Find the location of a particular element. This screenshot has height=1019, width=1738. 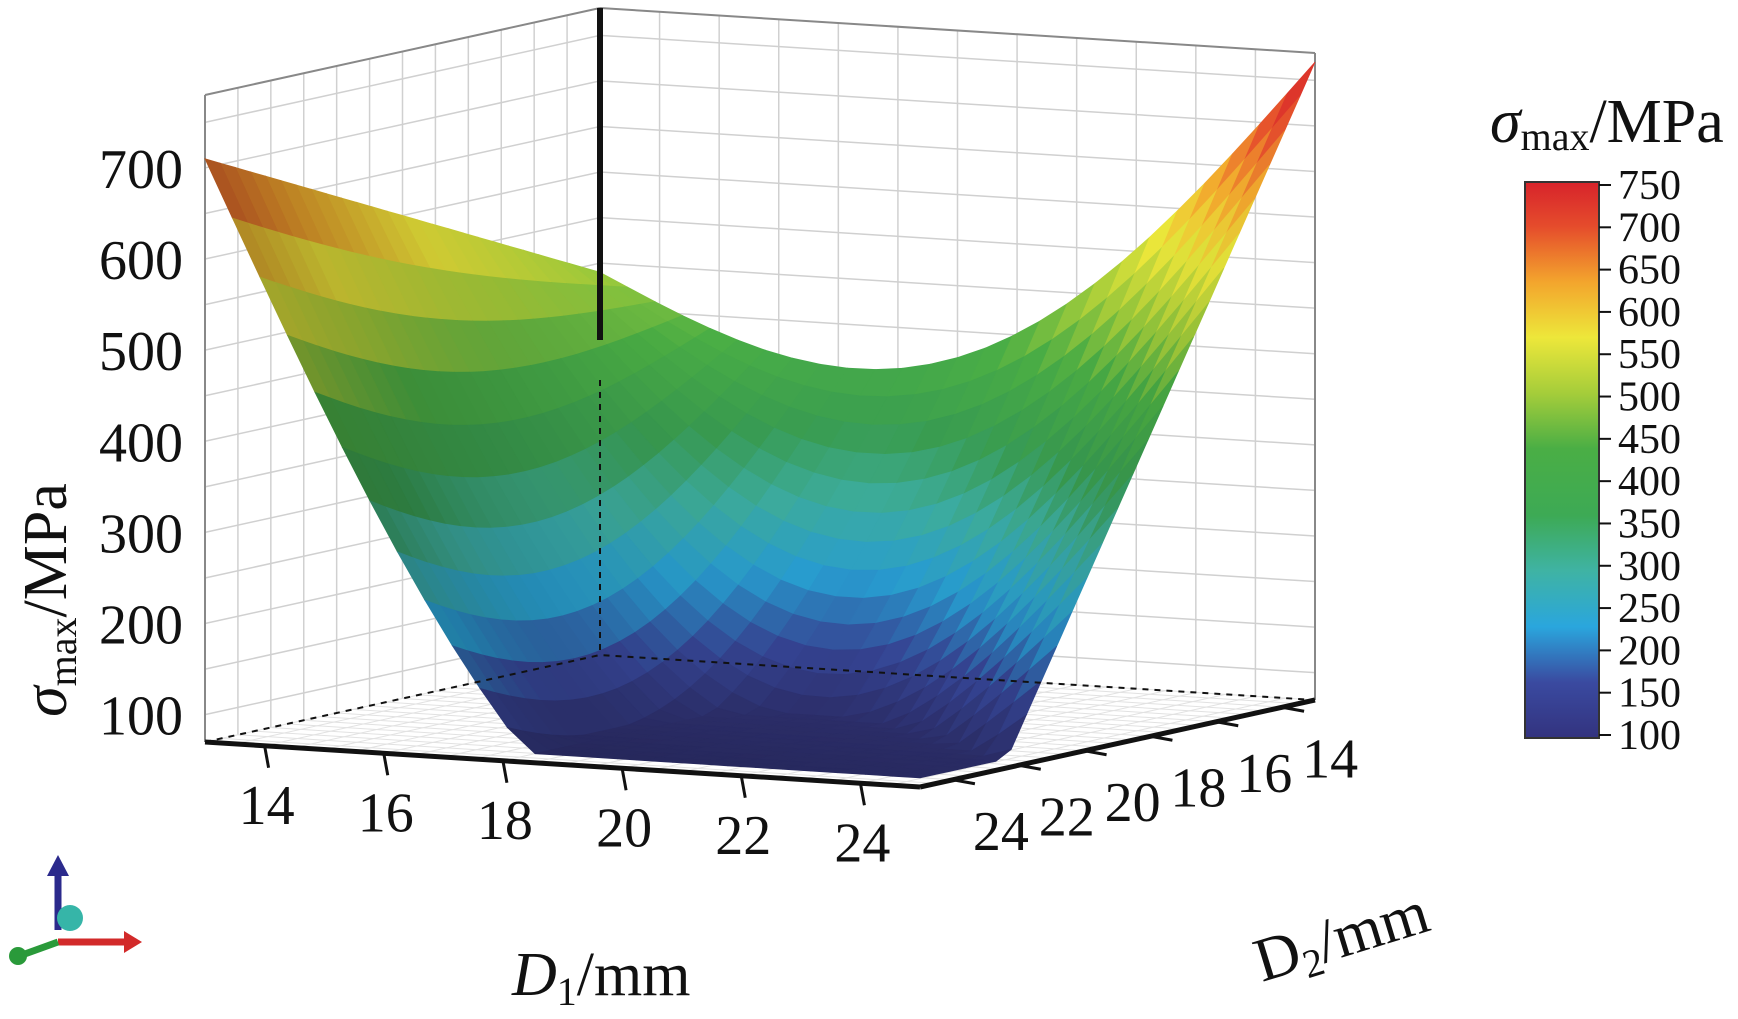

colorbar-title-unit: /MPa is located at coordinates (1656, 122).